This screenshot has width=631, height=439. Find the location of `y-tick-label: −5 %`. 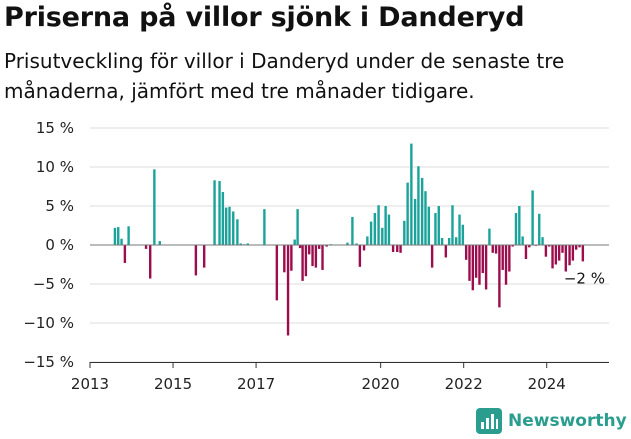

y-tick-label: −5 % is located at coordinates (53, 284).